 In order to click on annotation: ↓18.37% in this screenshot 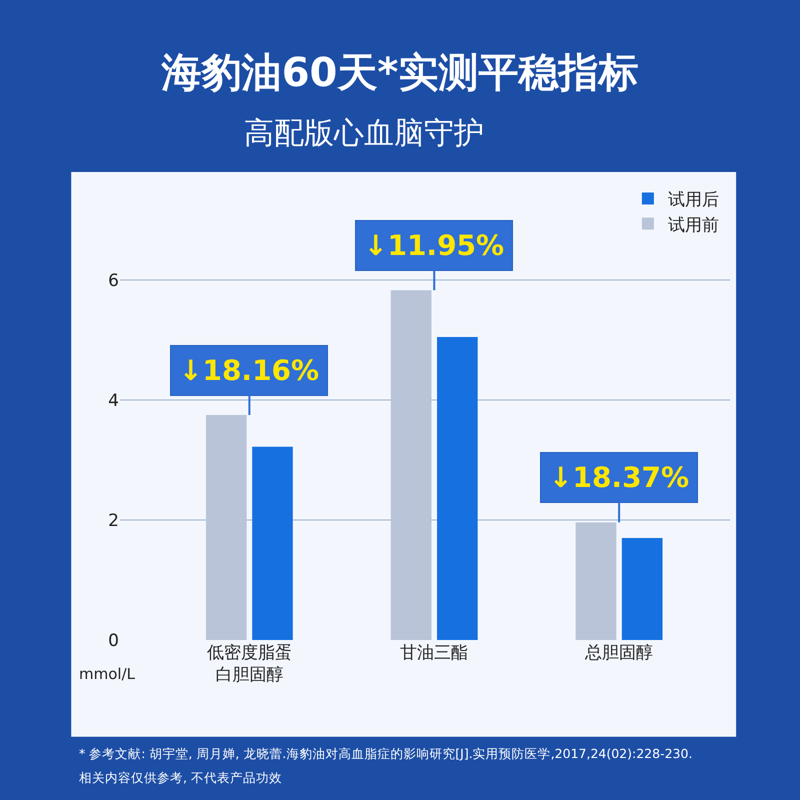, I will do `click(619, 477)`.